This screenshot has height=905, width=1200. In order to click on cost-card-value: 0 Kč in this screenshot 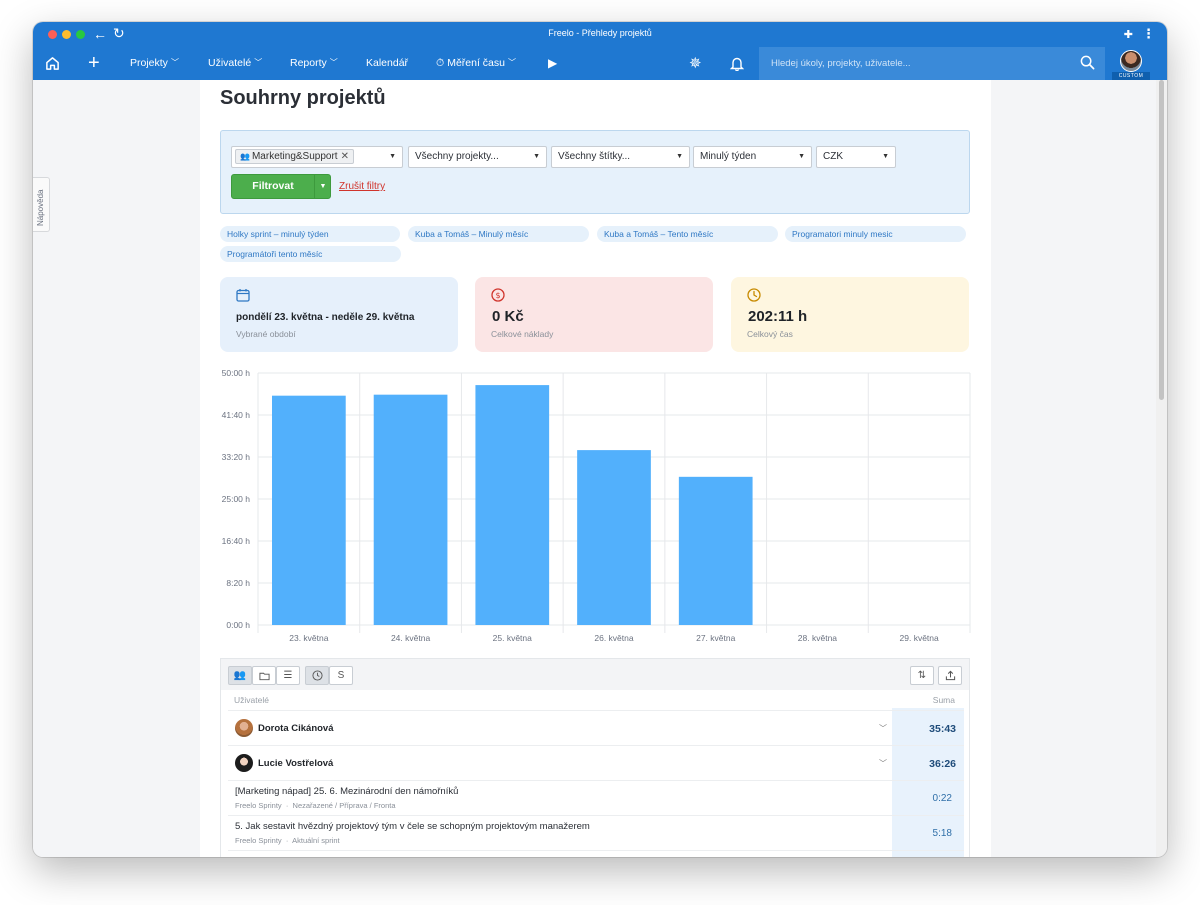, I will do `click(508, 316)`.